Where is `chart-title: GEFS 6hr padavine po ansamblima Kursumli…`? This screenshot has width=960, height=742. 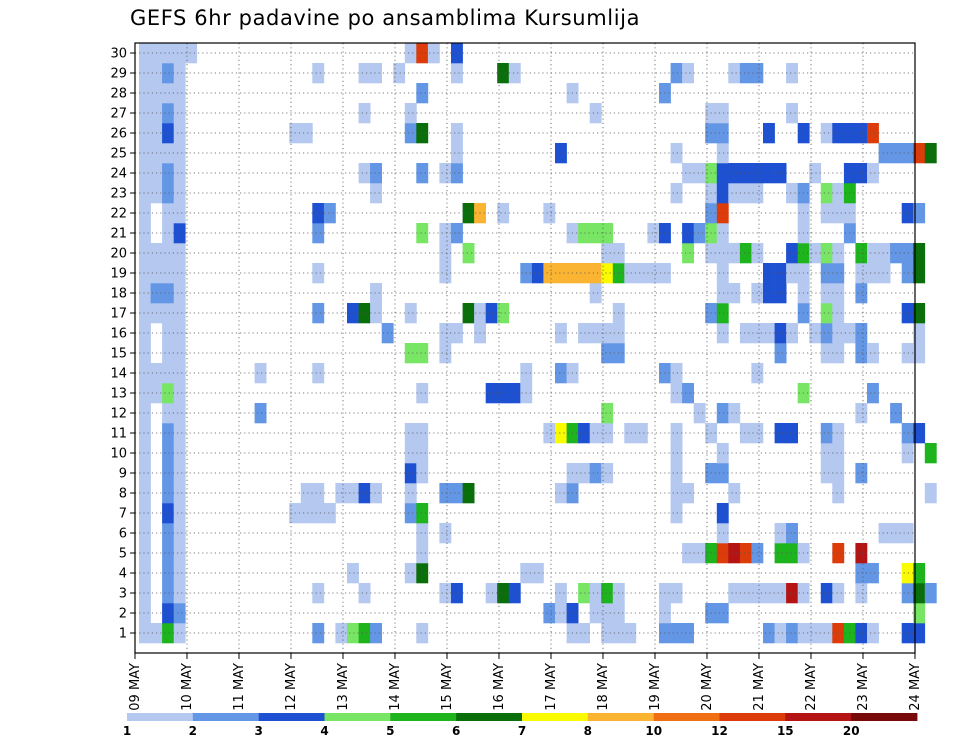
chart-title: GEFS 6hr padavine po ansamblima Kursumli… is located at coordinates (385, 18).